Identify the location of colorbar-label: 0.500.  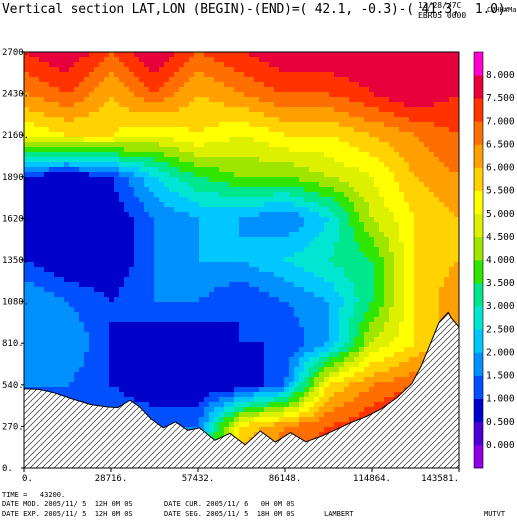
(500, 422).